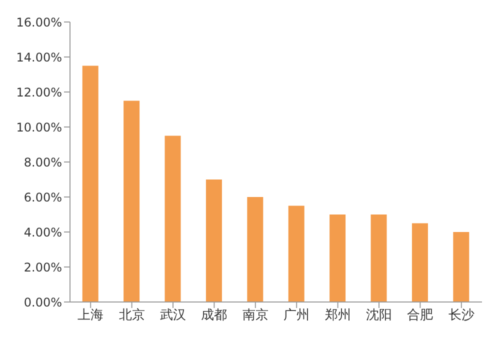 The image size is (500, 362). Describe the element at coordinates (173, 316) in the screenshot. I see `x-tick-label: 武汉` at that location.